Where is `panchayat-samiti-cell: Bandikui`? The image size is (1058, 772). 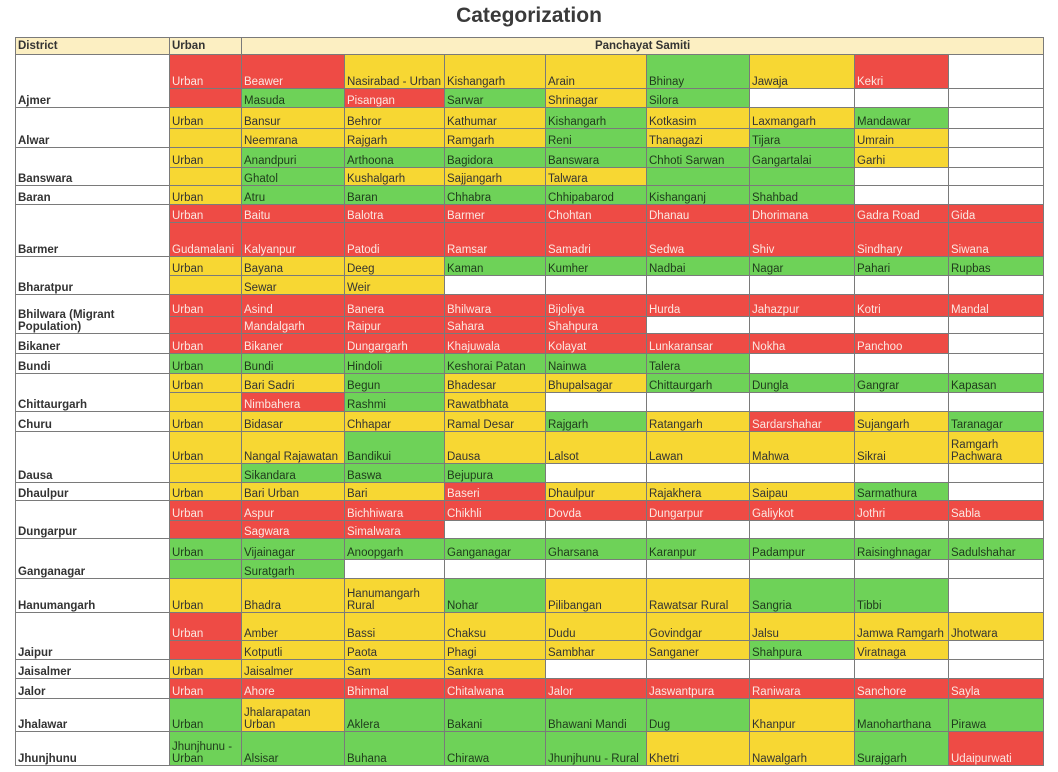 panchayat-samiti-cell: Bandikui is located at coordinates (394, 447).